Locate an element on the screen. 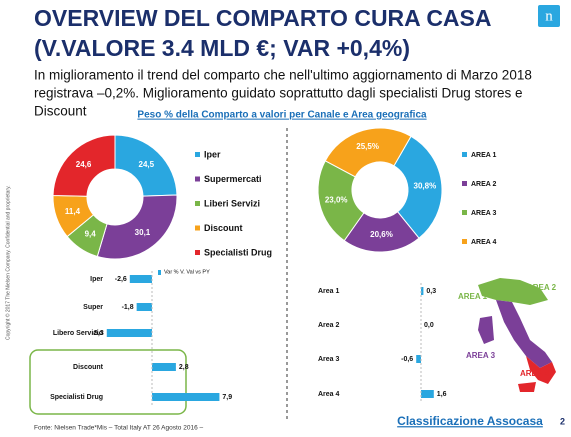 Image resolution: width=571 pixels, height=437 pixels. slice-label: 24,6 is located at coordinates (84, 164).